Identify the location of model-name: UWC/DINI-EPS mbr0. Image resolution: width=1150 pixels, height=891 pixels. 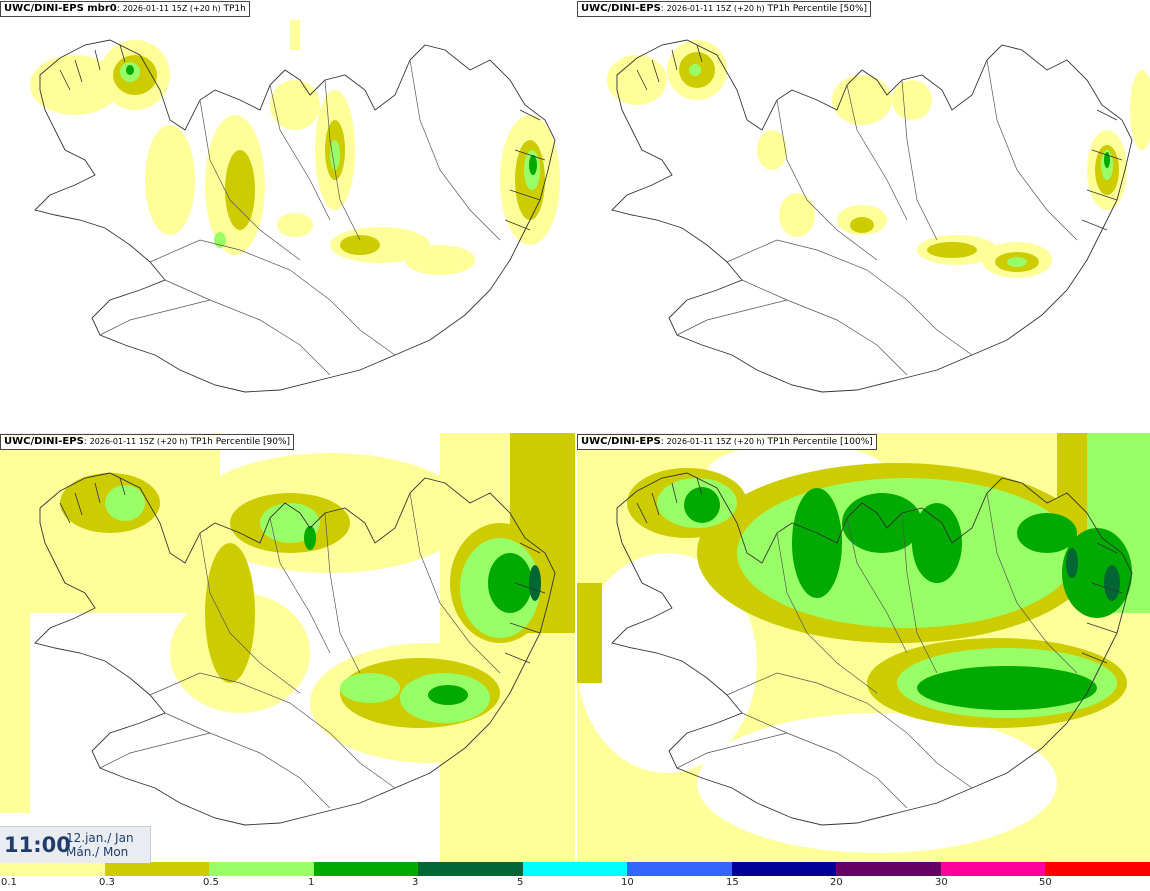
(60, 8).